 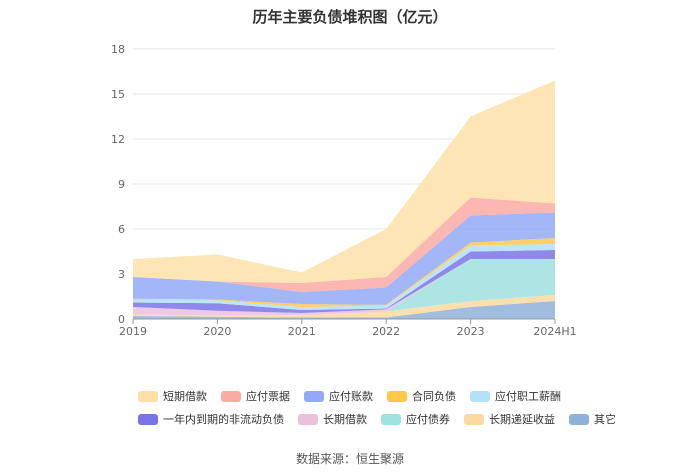 What do you see at coordinates (350, 17) in the screenshot?
I see `chart-title: 历年主要负债堆积图（亿元）` at bounding box center [350, 17].